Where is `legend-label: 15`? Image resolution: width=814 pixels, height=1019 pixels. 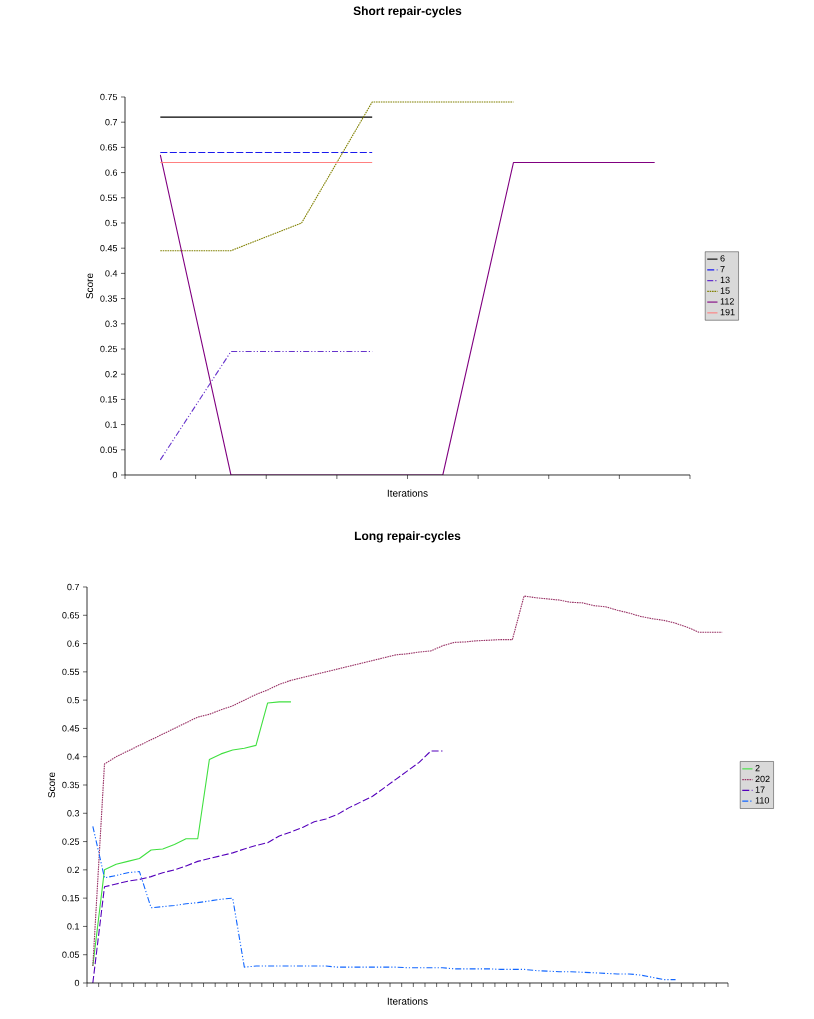 legend-label: 15 is located at coordinates (725, 290).